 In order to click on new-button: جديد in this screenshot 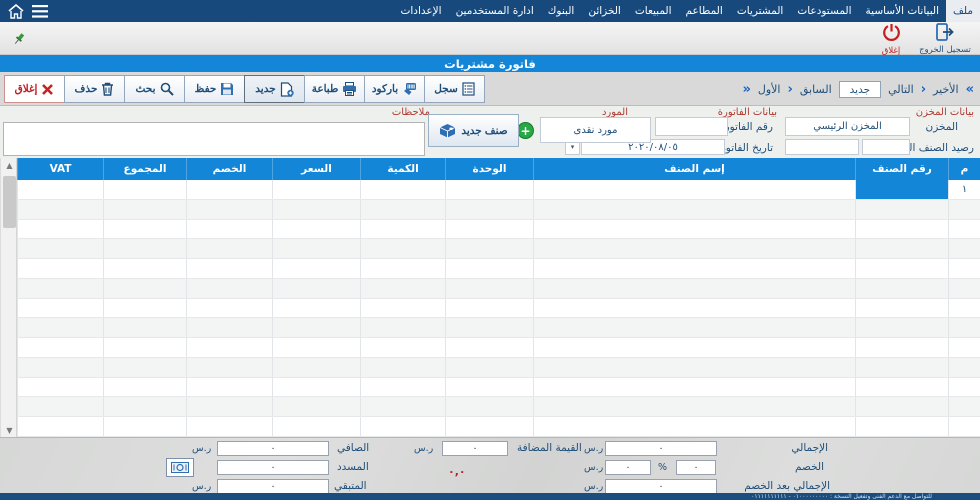, I will do `click(274, 89)`.